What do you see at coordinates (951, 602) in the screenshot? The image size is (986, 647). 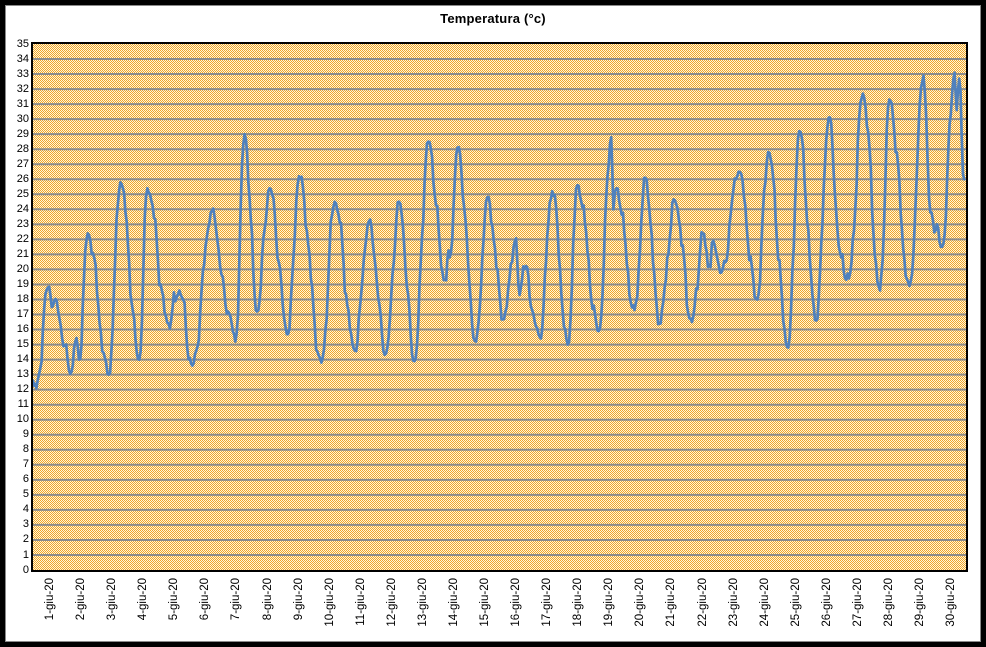 I see `x-axis-label: 30-giu-20` at bounding box center [951, 602].